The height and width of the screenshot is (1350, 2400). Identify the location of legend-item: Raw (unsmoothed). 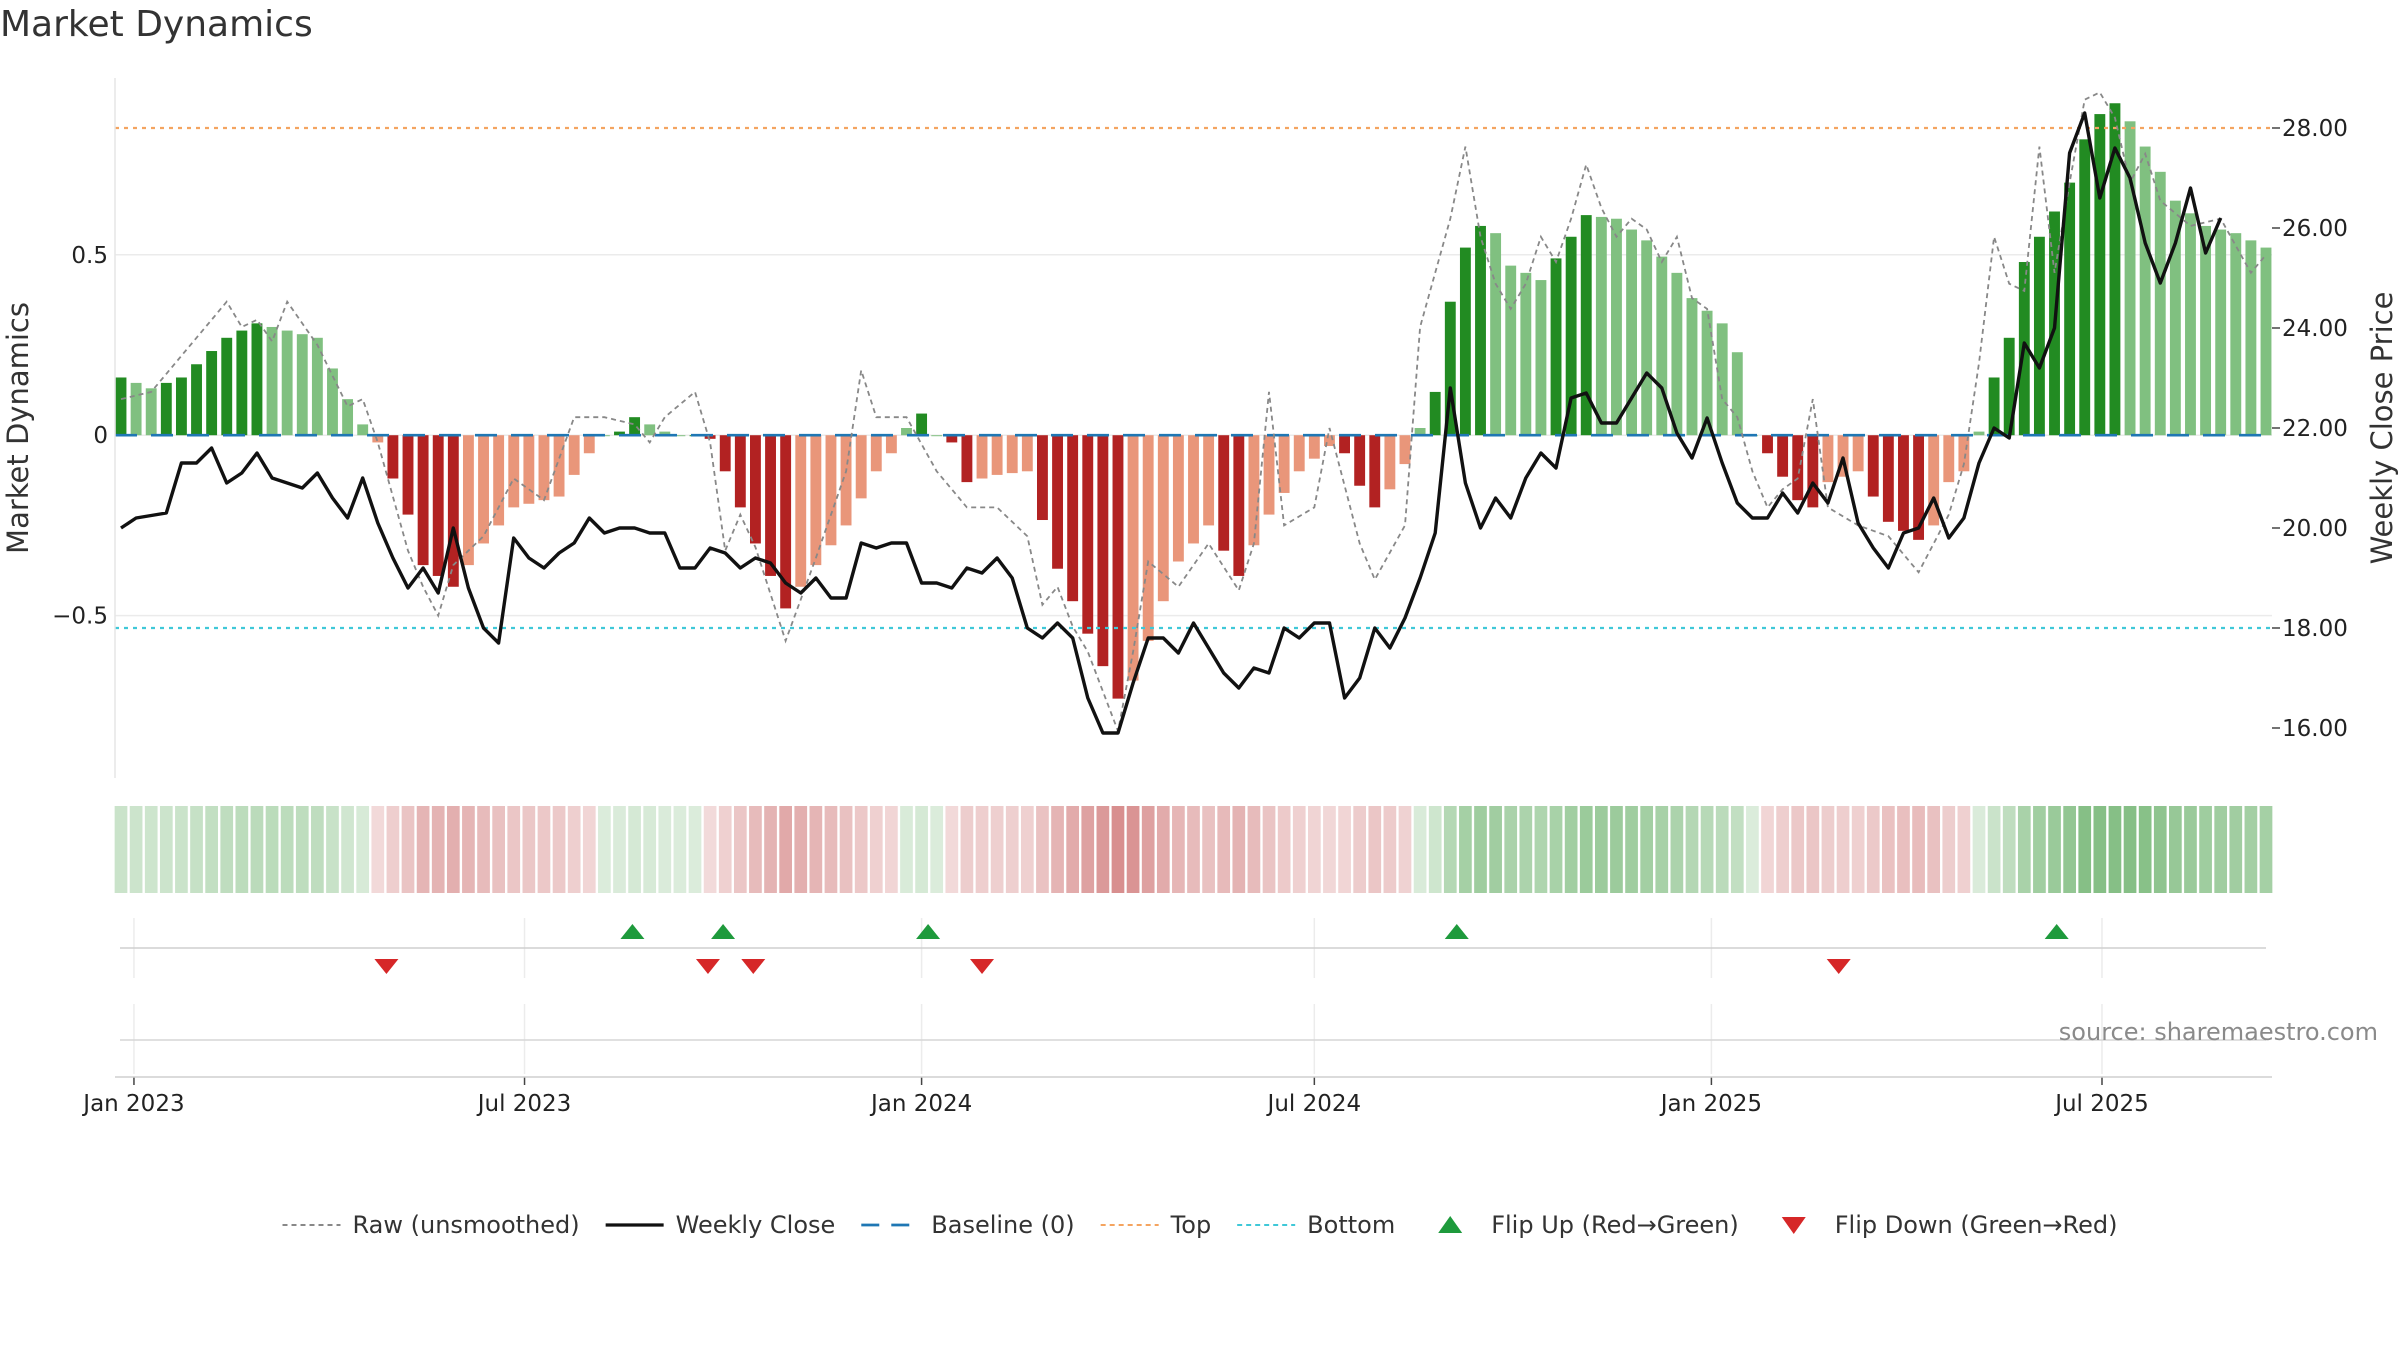
(431, 1225).